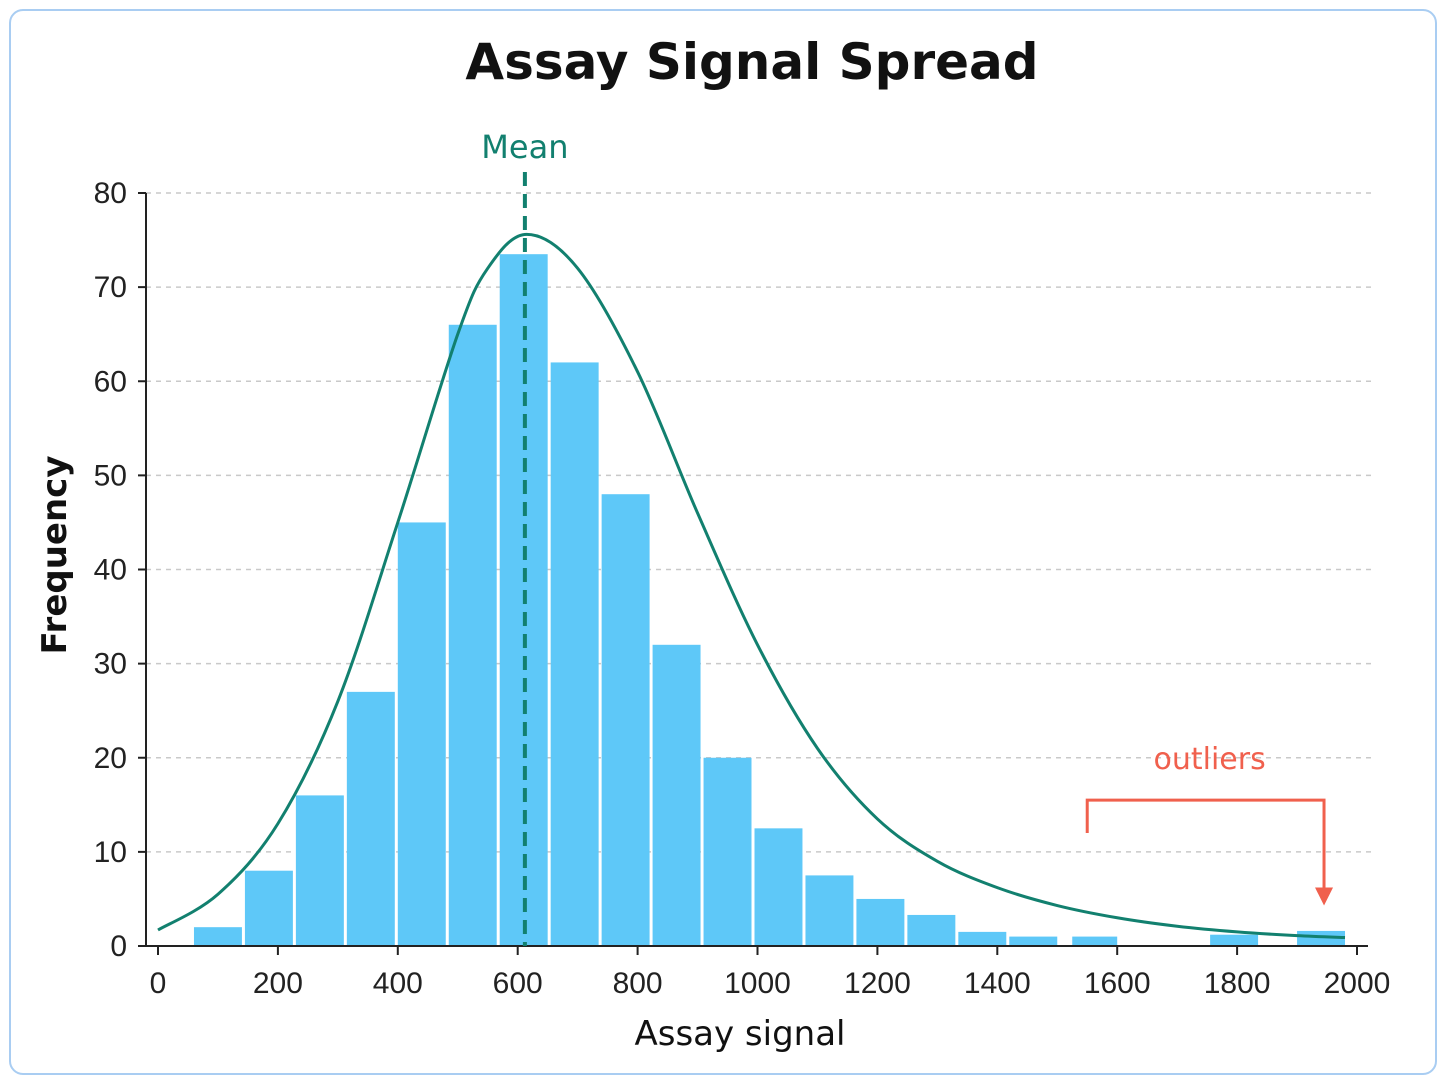 This screenshot has height=1086, width=1448. Describe the element at coordinates (158, 983) in the screenshot. I see `x-tick-label: 0` at that location.